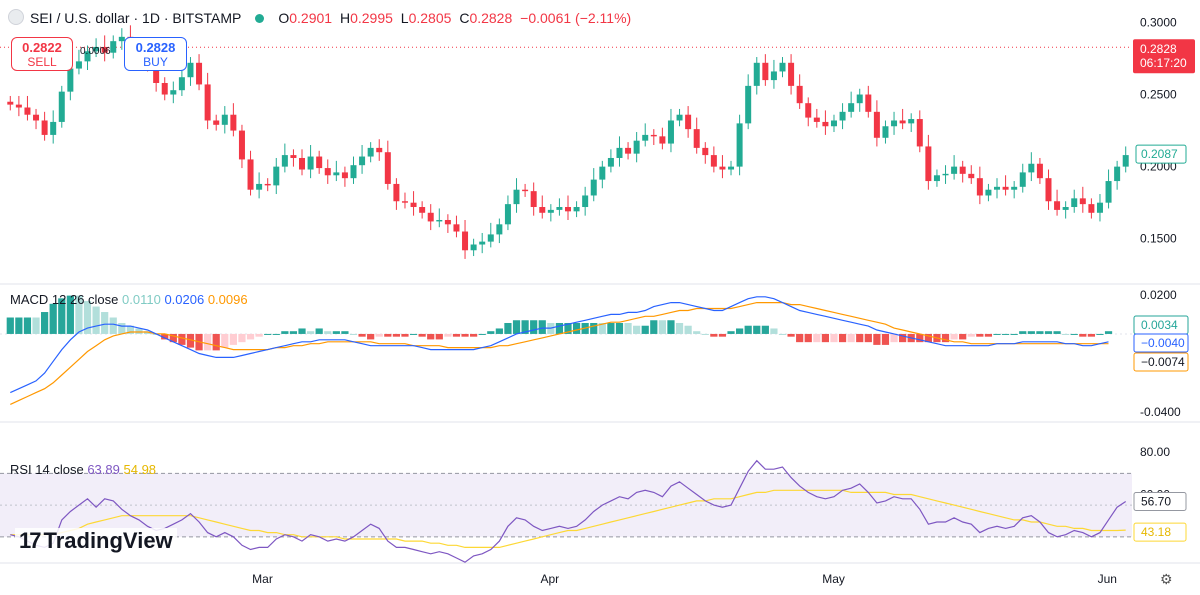  What do you see at coordinates (1156, 532) in the screenshot?
I see `rsi-value-label: 43.18` at bounding box center [1156, 532].